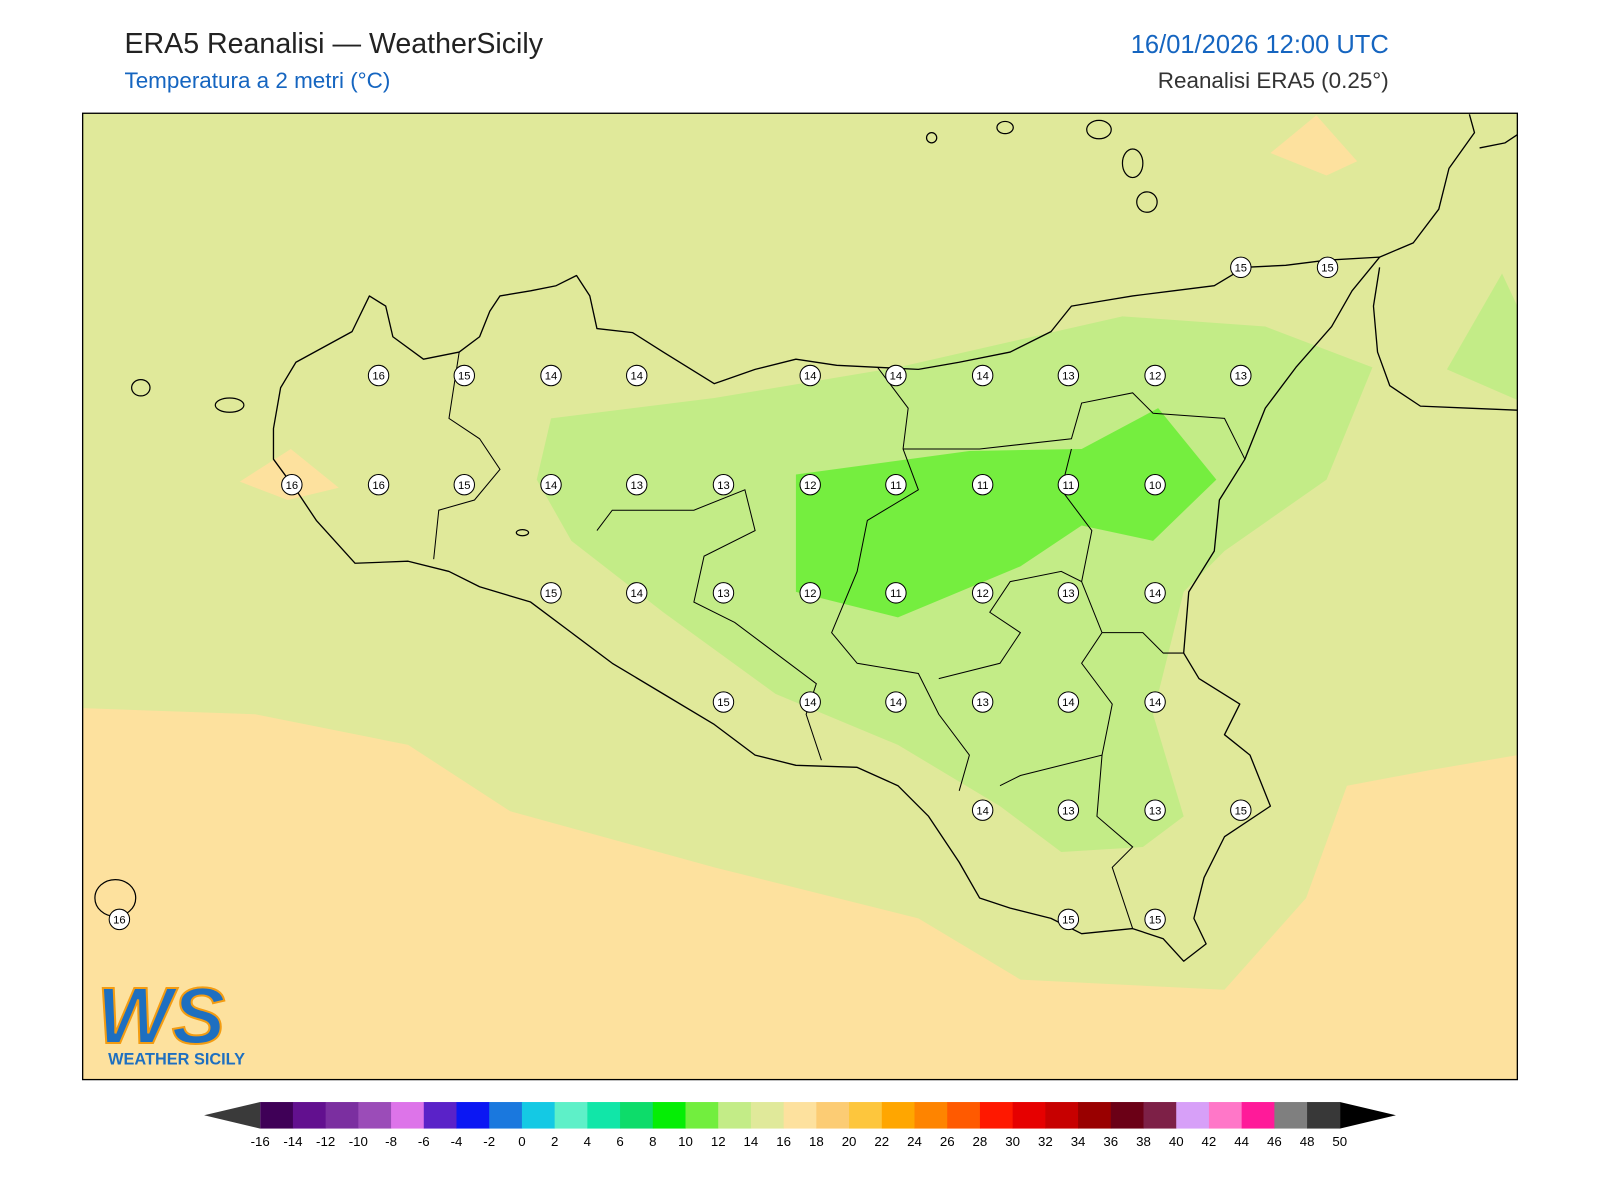 This screenshot has width=1600, height=1200. I want to click on colorbar-tick-label: 2, so click(554, 1141).